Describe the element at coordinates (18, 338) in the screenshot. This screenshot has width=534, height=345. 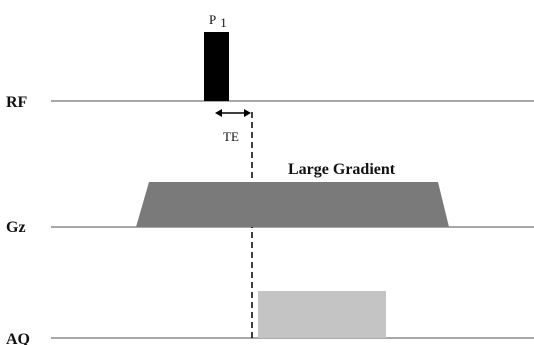
I see `aq-row-label: AQ` at that location.